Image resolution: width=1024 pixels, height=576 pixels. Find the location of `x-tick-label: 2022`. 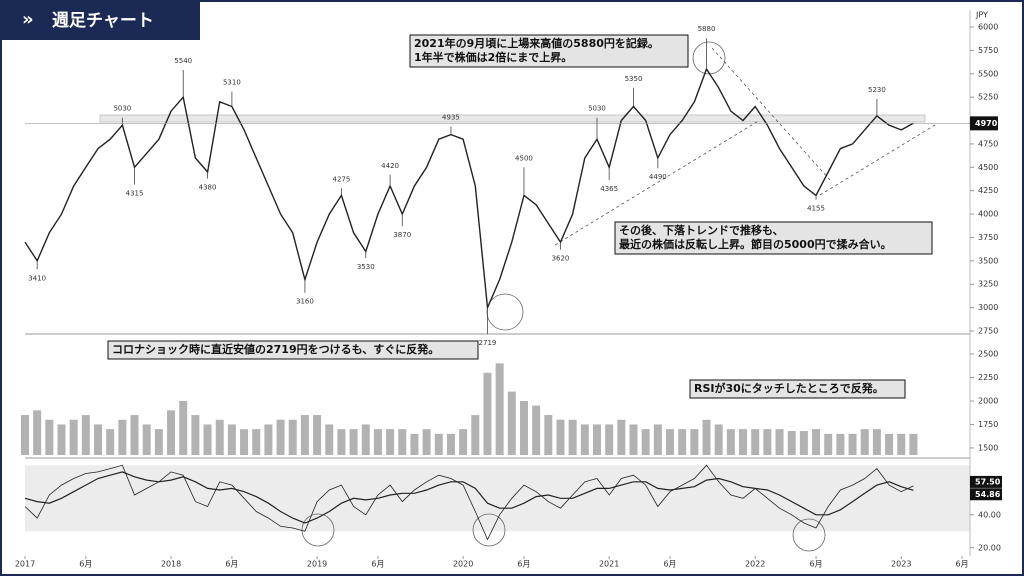

x-tick-label: 2022 is located at coordinates (755, 564).